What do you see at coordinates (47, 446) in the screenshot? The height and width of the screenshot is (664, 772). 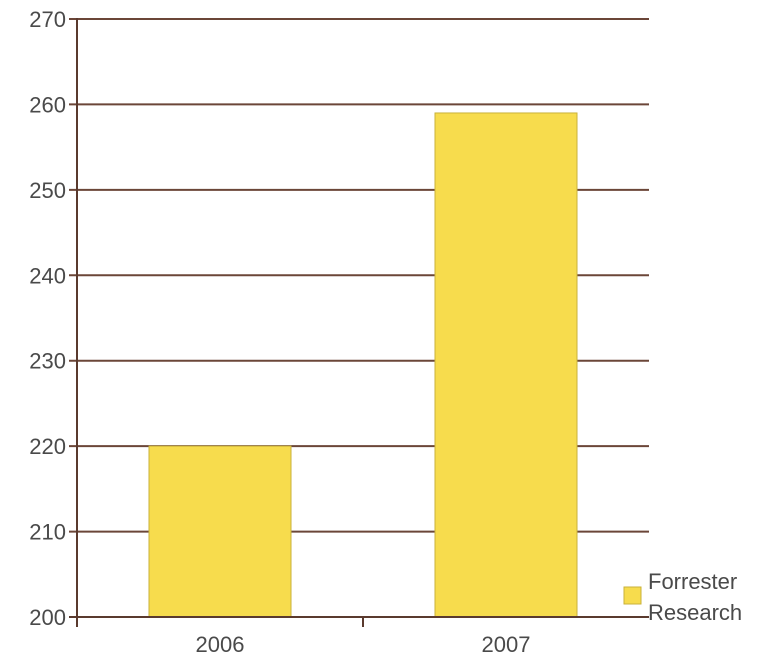 I see `y-tick-label: 220` at bounding box center [47, 446].